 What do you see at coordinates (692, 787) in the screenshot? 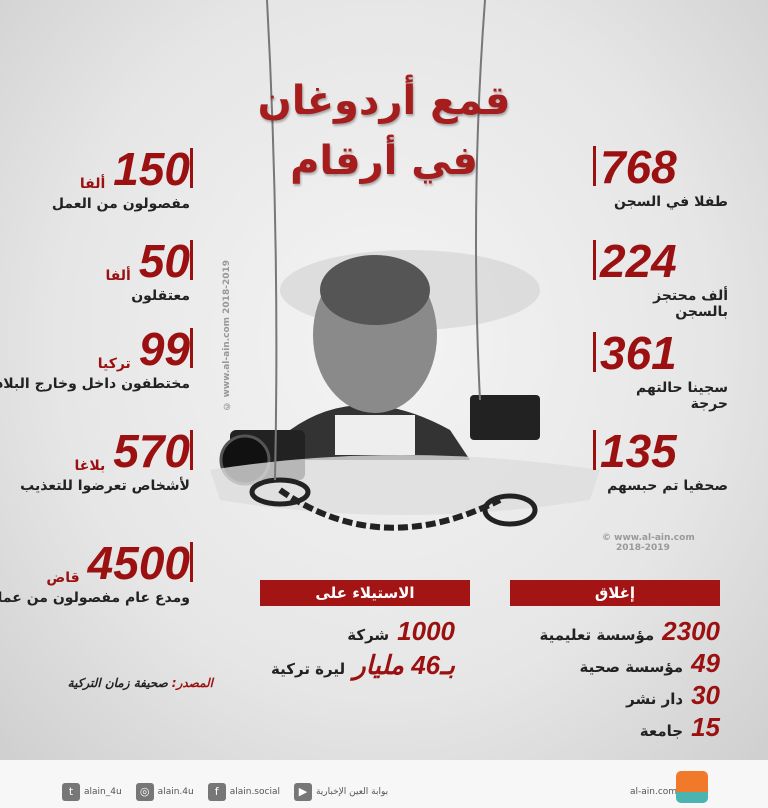
I see `logo` at bounding box center [692, 787].